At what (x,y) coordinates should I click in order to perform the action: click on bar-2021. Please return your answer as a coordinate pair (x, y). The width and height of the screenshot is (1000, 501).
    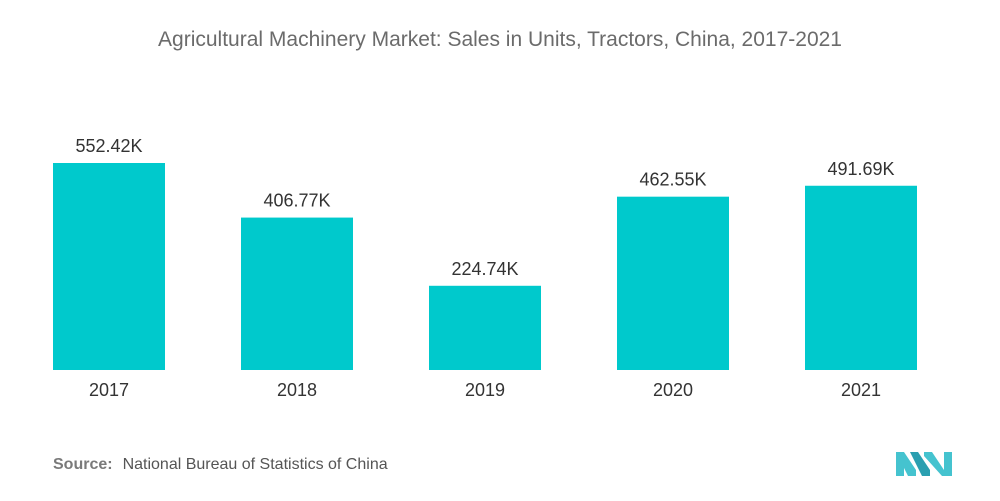
    Looking at the image, I should click on (861, 277).